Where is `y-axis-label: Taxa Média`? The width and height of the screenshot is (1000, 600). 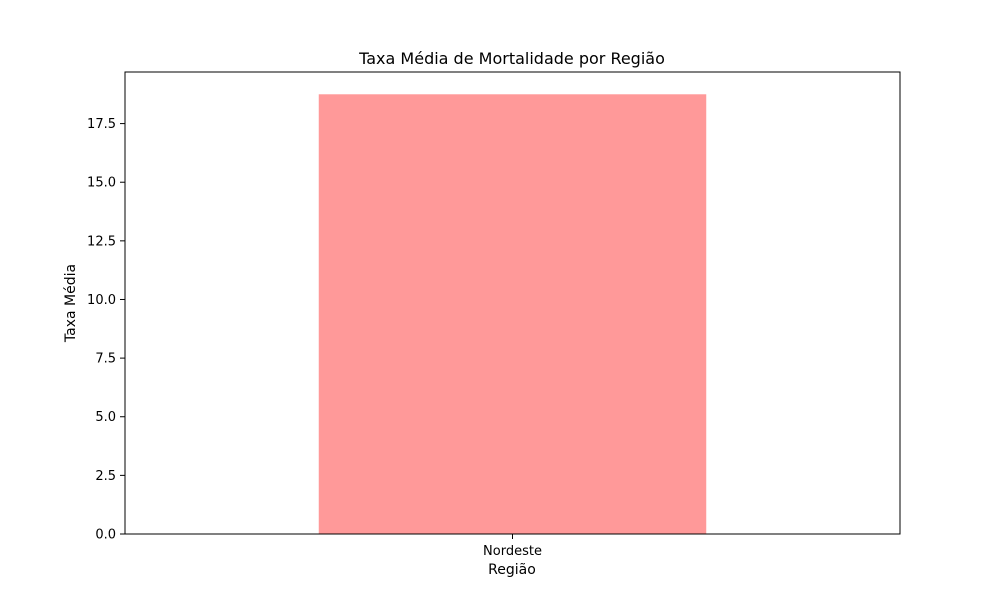 y-axis-label: Taxa Média is located at coordinates (71, 303).